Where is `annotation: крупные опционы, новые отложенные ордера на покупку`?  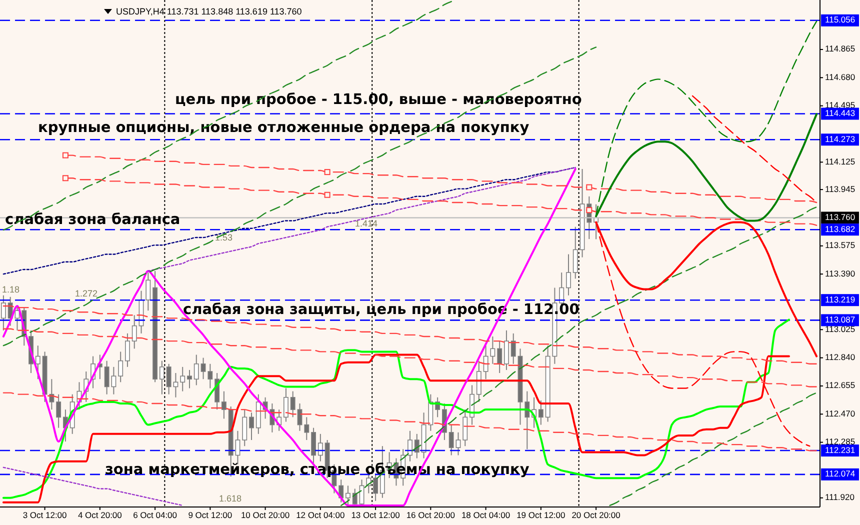
annotation: крупные опционы, новые отложенные ордера на покупку is located at coordinates (284, 128).